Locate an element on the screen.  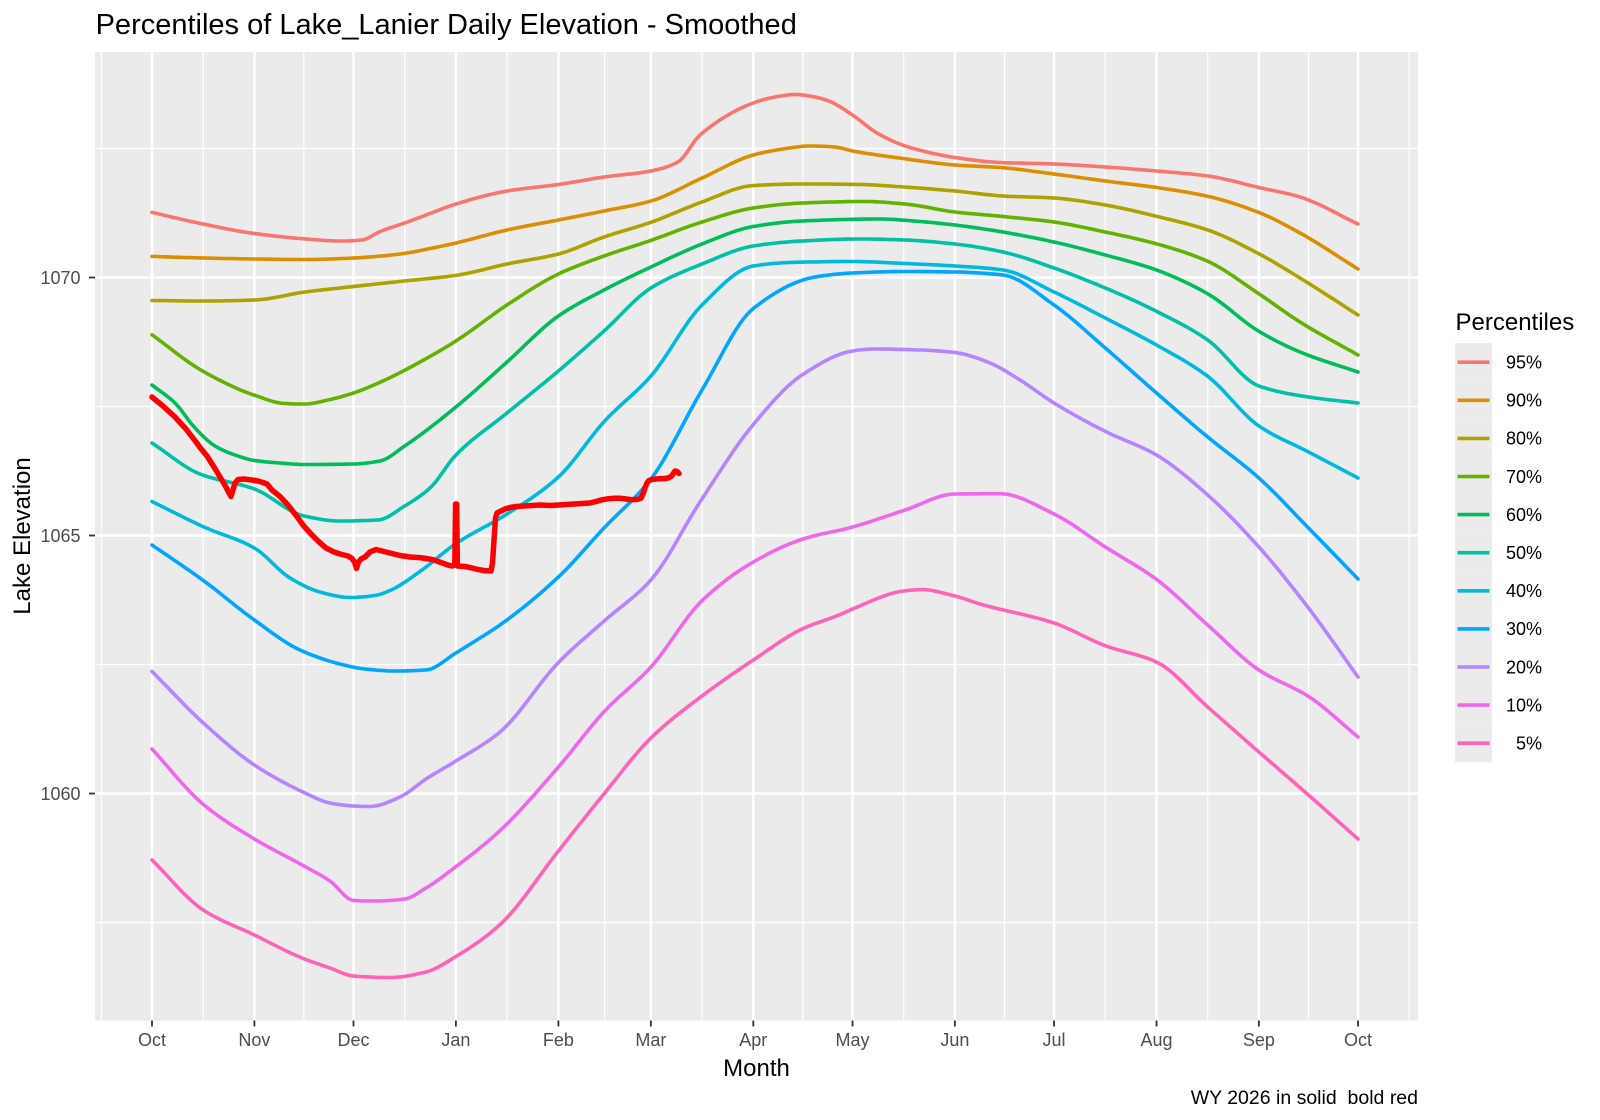
svg-text: Nov is located at coordinates (254, 1040).